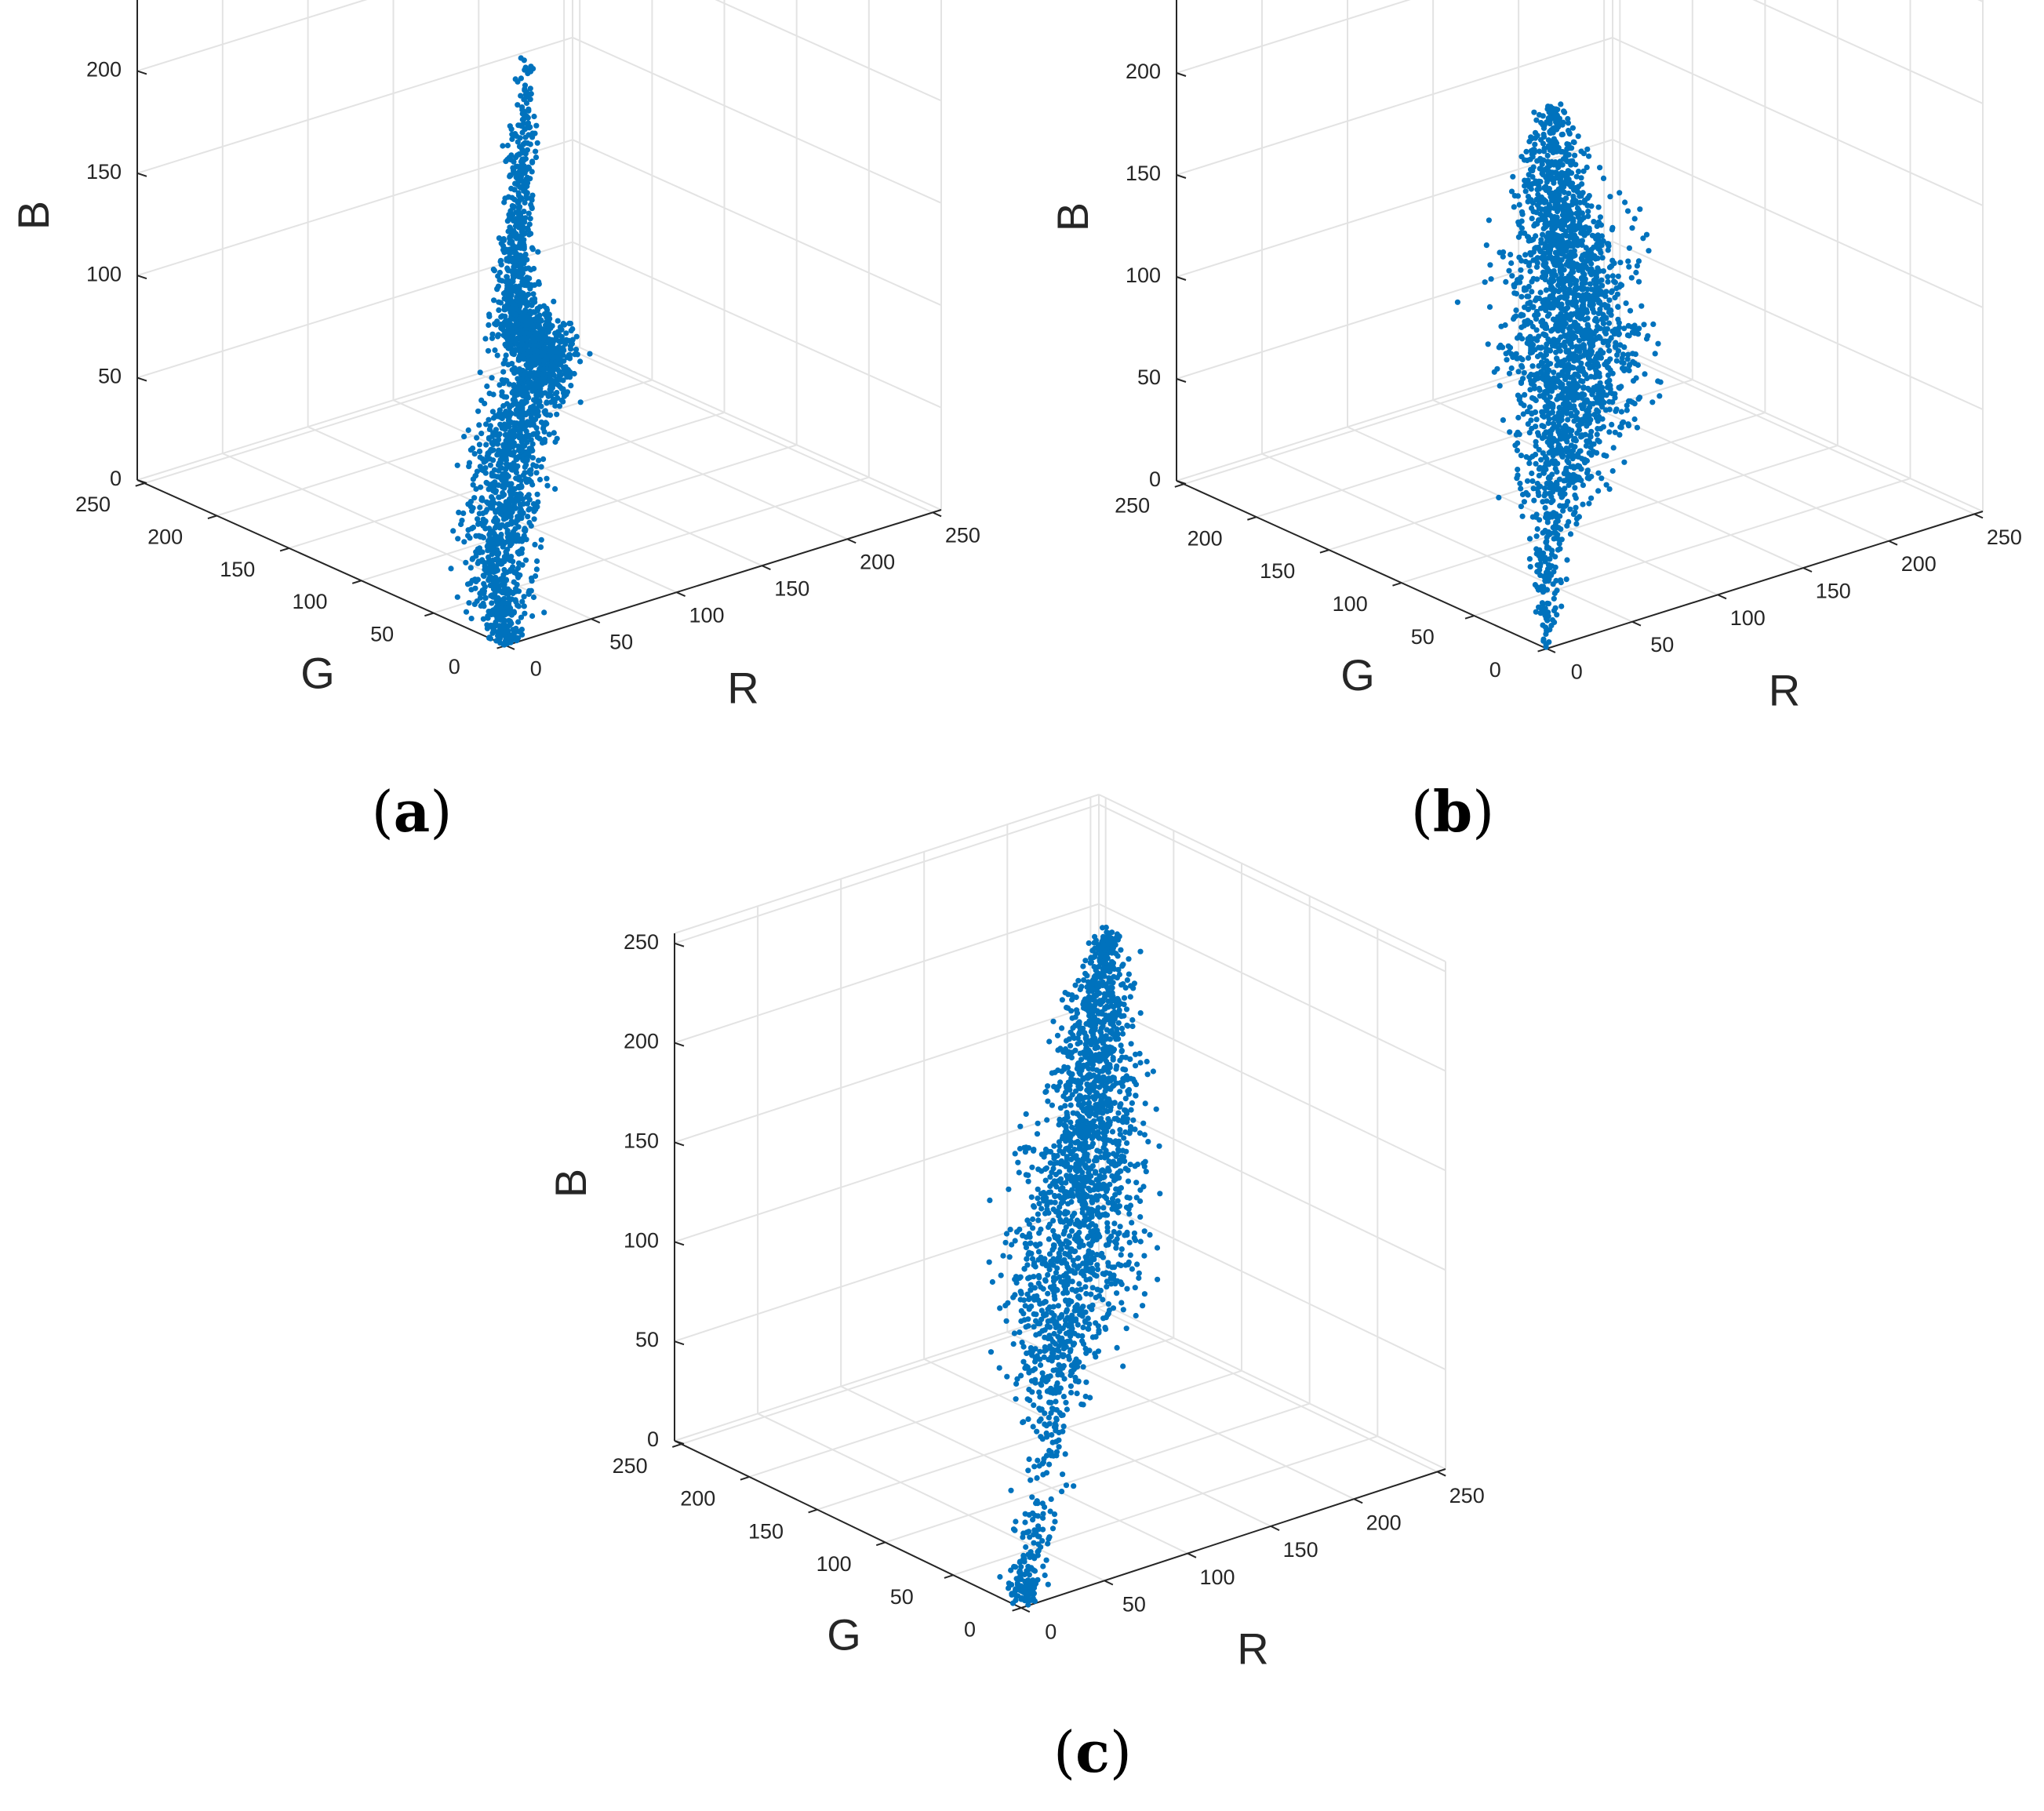  I want to click on gridline-floor-r, so click(748, 430).